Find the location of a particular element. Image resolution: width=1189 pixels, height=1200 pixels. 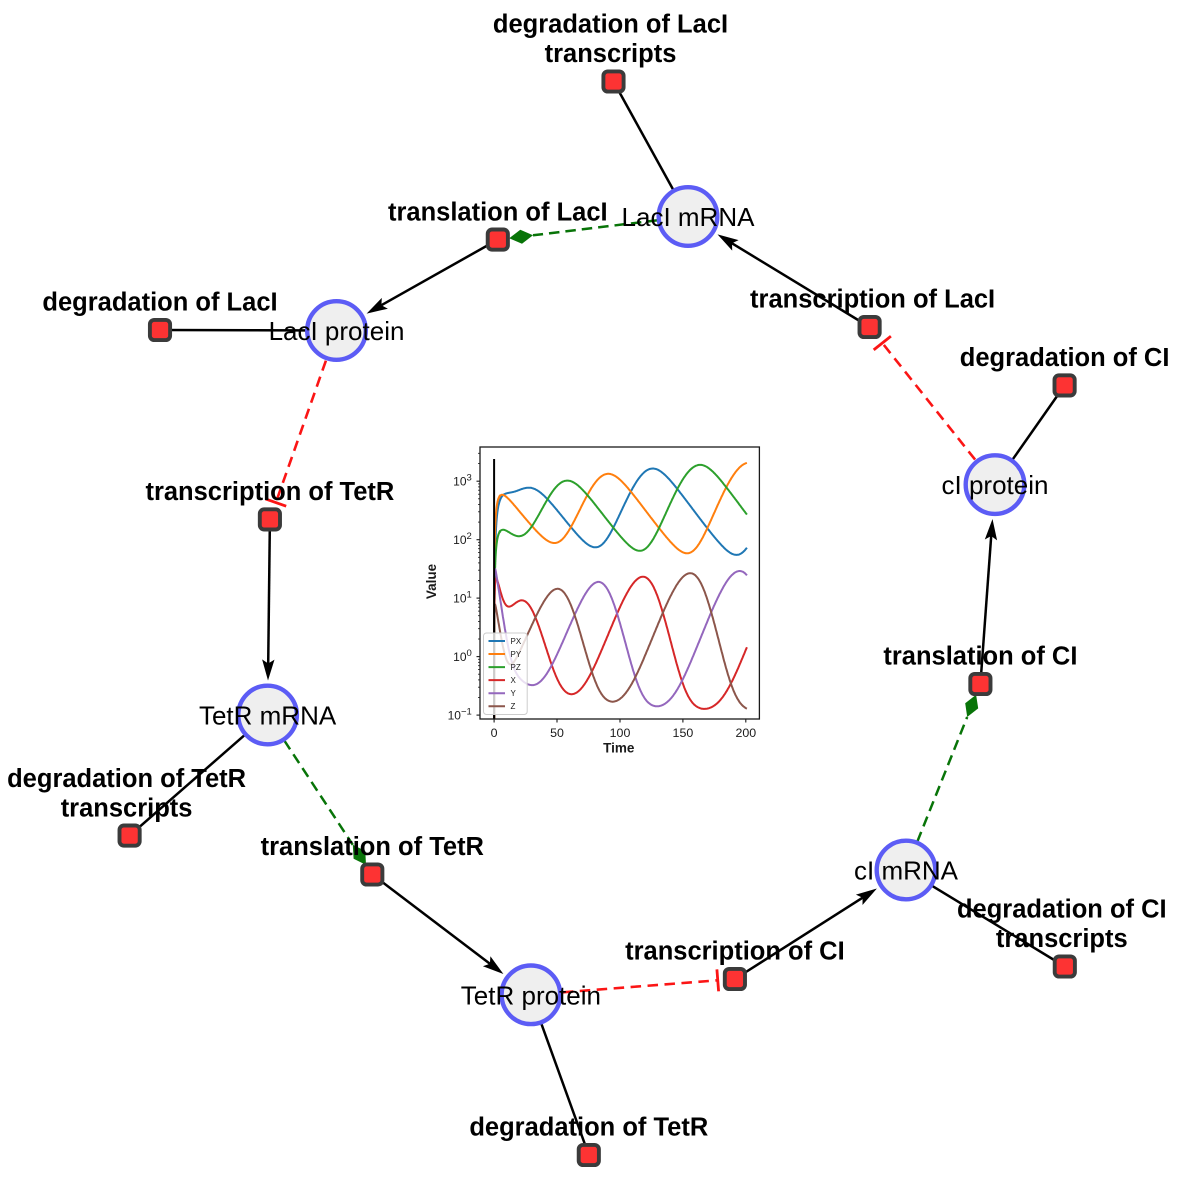

svg-text: 150 is located at coordinates (683, 733).